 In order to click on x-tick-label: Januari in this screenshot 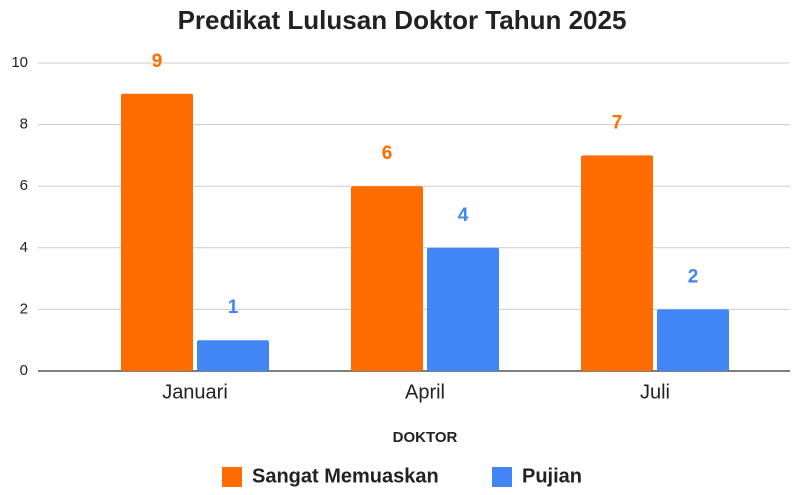, I will do `click(195, 392)`.